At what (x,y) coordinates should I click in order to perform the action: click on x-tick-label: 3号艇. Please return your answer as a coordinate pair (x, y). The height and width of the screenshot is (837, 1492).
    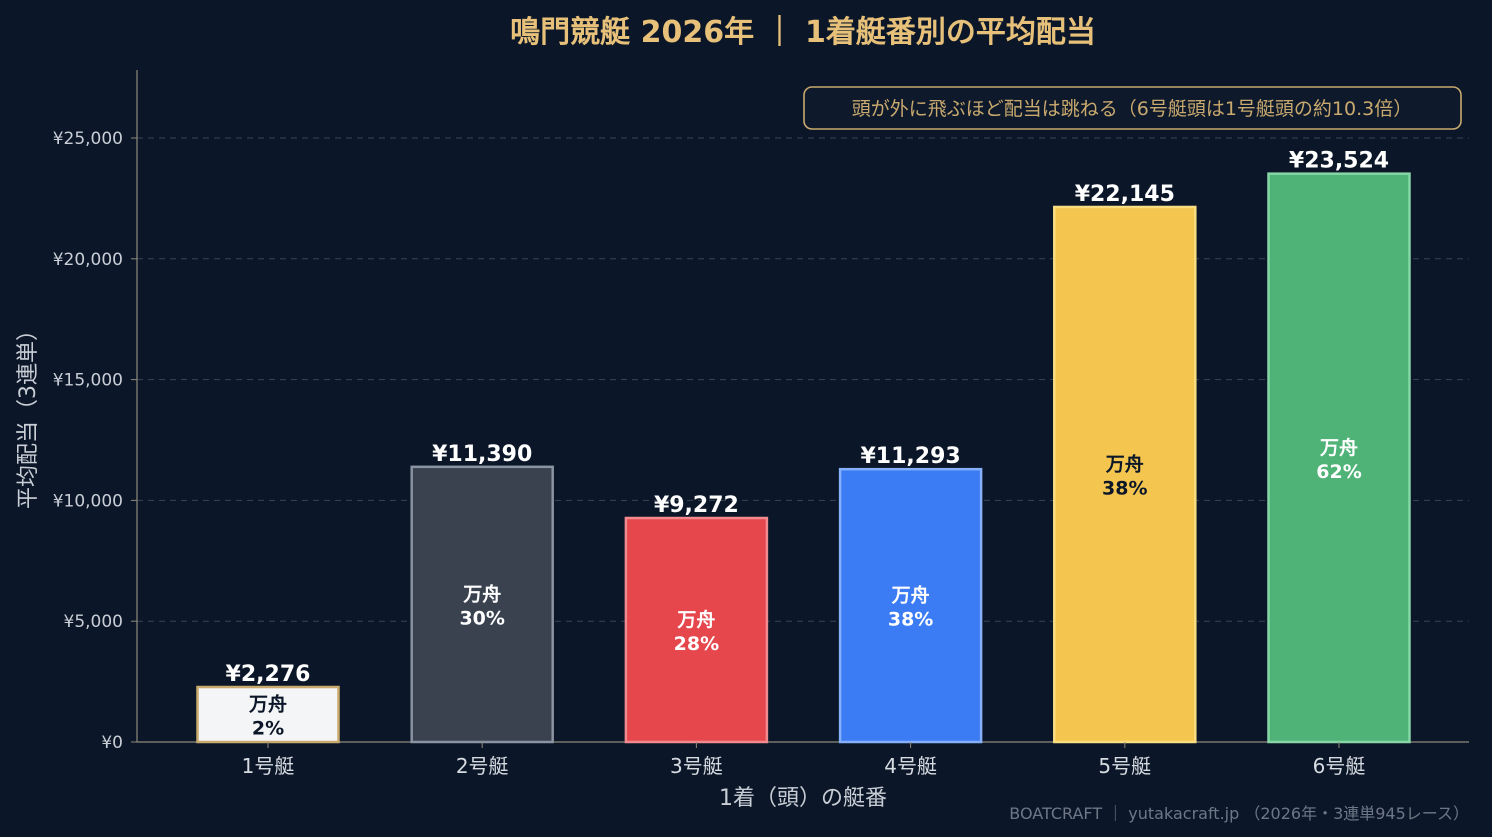
    Looking at the image, I should click on (696, 766).